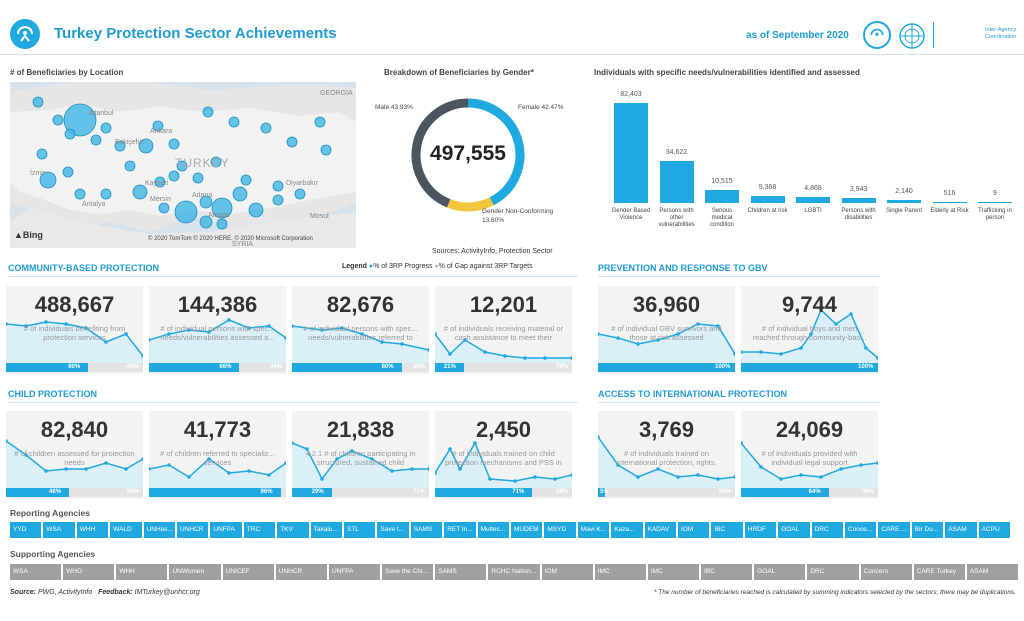 The image size is (1024, 621). I want to click on supporting-agency-chip: UNFPA, so click(354, 572).